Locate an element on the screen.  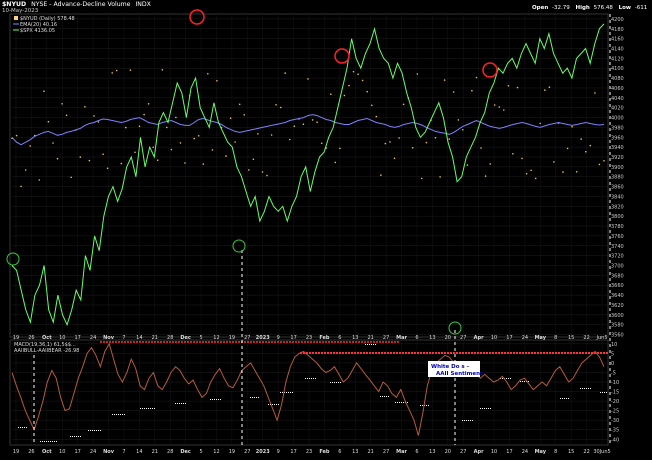
y-tick-lower: -10 is located at coordinates (615, 383).